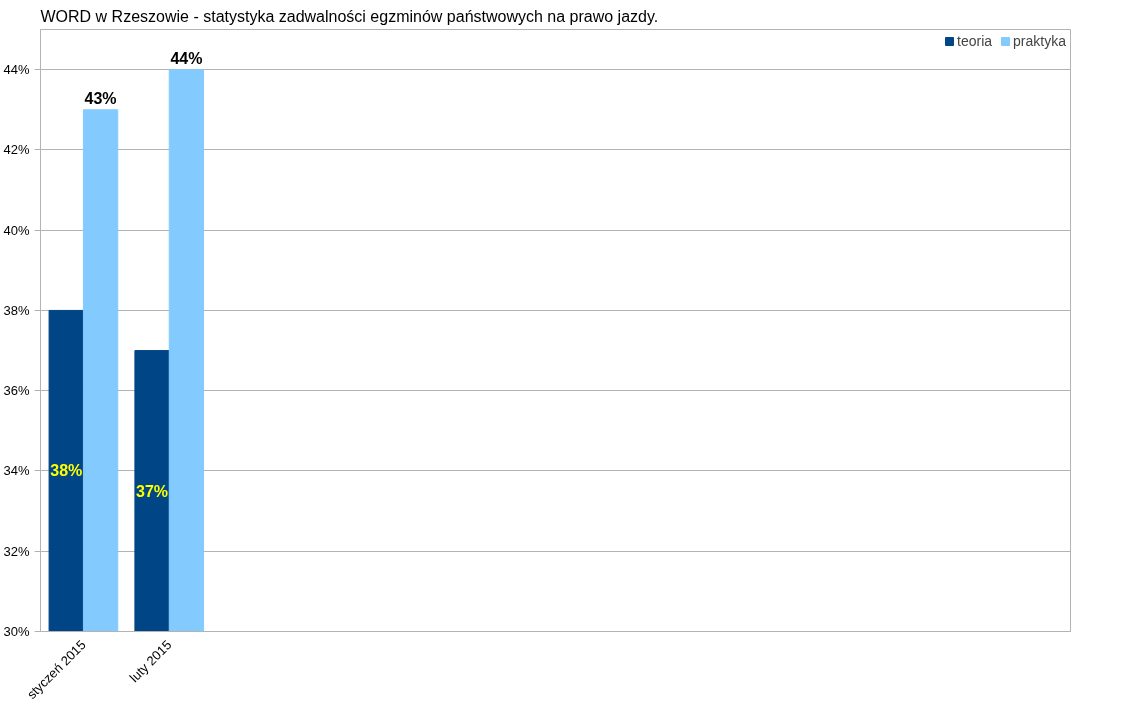 This screenshot has height=726, width=1123. Describe the element at coordinates (349, 16) in the screenshot. I see `chart-title: WORD w Rzeszowie - statystyka zadwalności egzminów państwowych na prawo jazdy.` at that location.